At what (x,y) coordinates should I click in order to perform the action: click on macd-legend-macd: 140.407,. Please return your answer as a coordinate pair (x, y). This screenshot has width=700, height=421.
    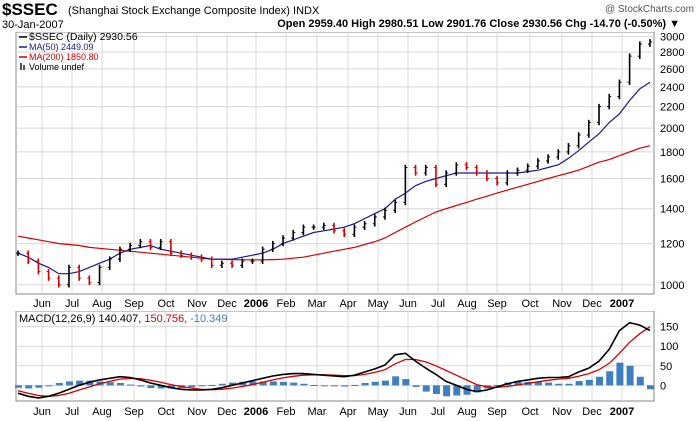
    Looking at the image, I should click on (118, 319).